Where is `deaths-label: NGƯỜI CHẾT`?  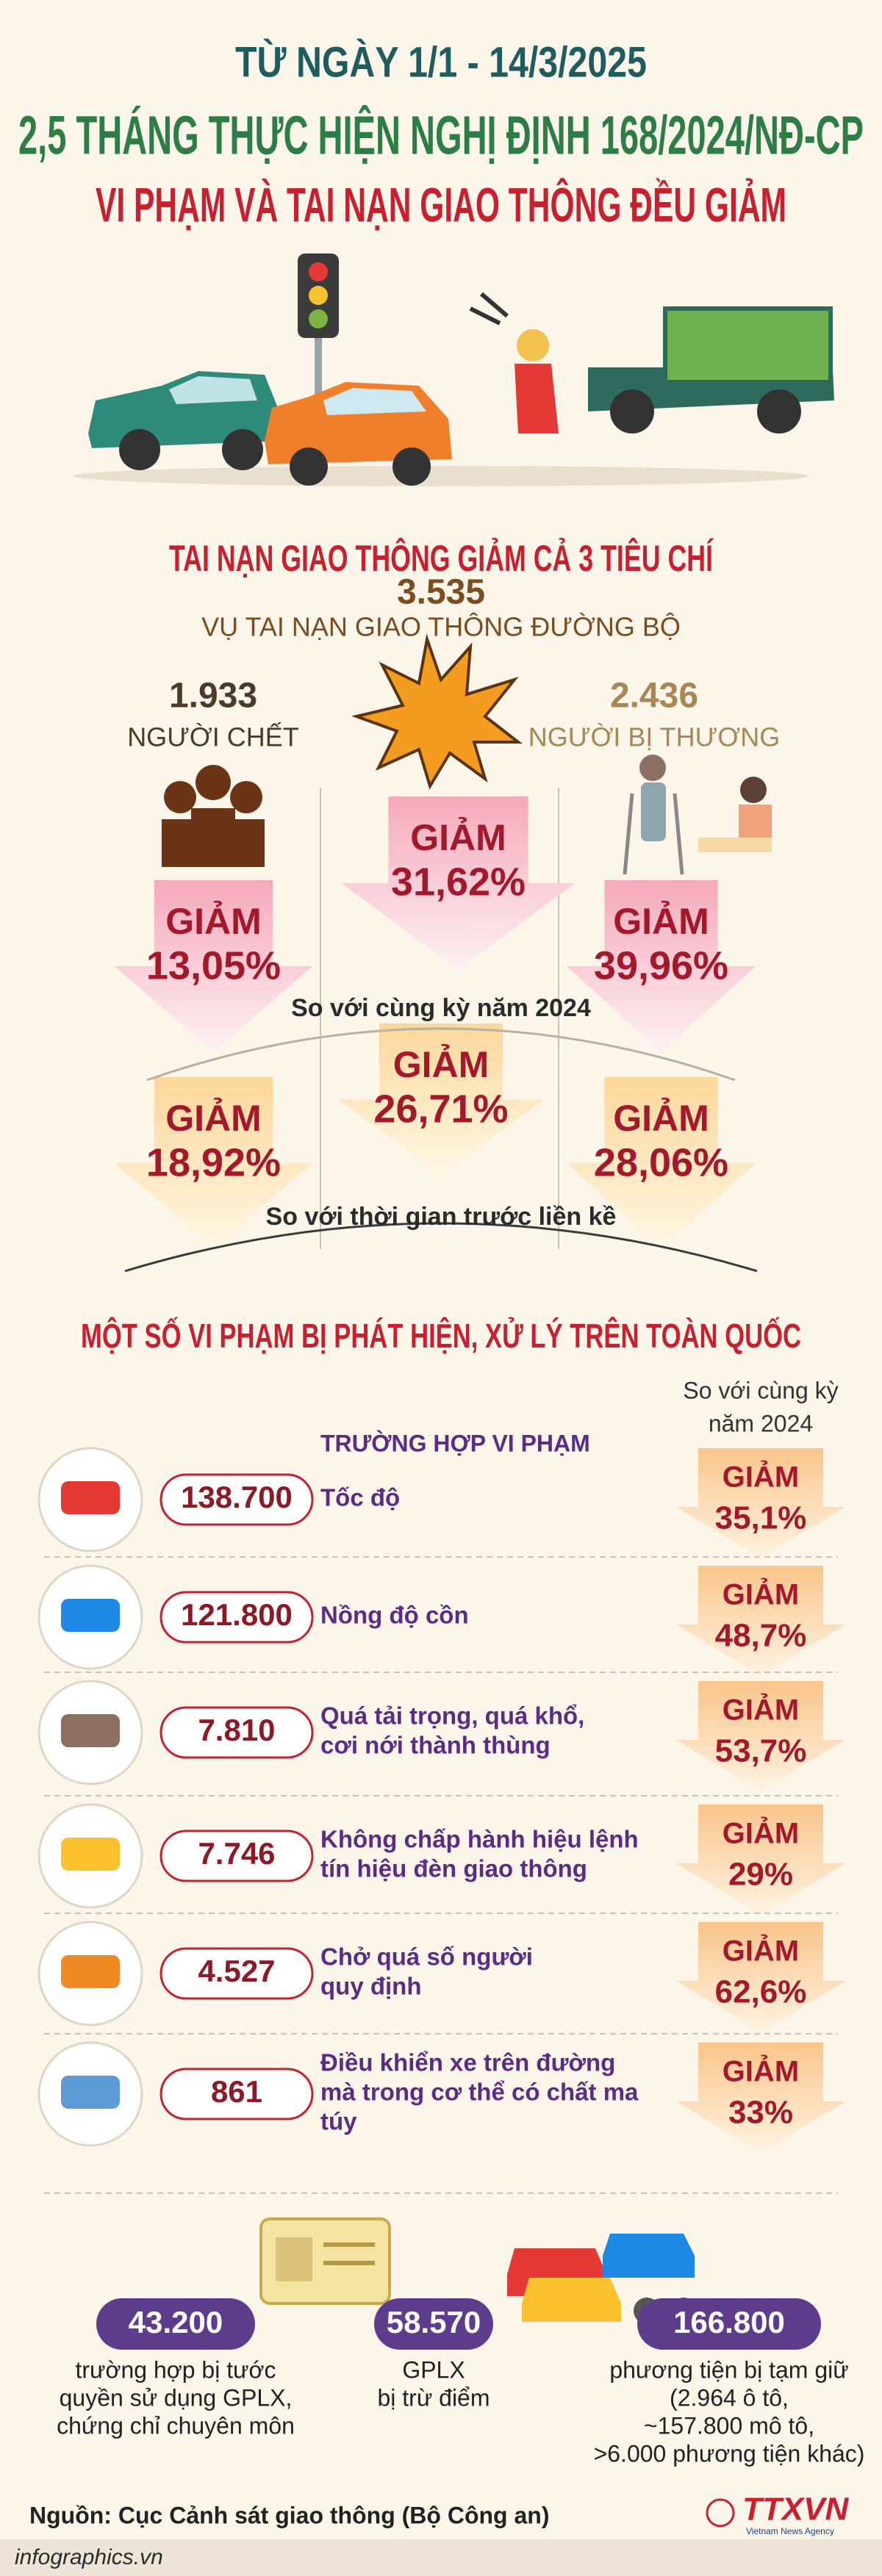 deaths-label: NGƯỜI CHẾT is located at coordinates (213, 737).